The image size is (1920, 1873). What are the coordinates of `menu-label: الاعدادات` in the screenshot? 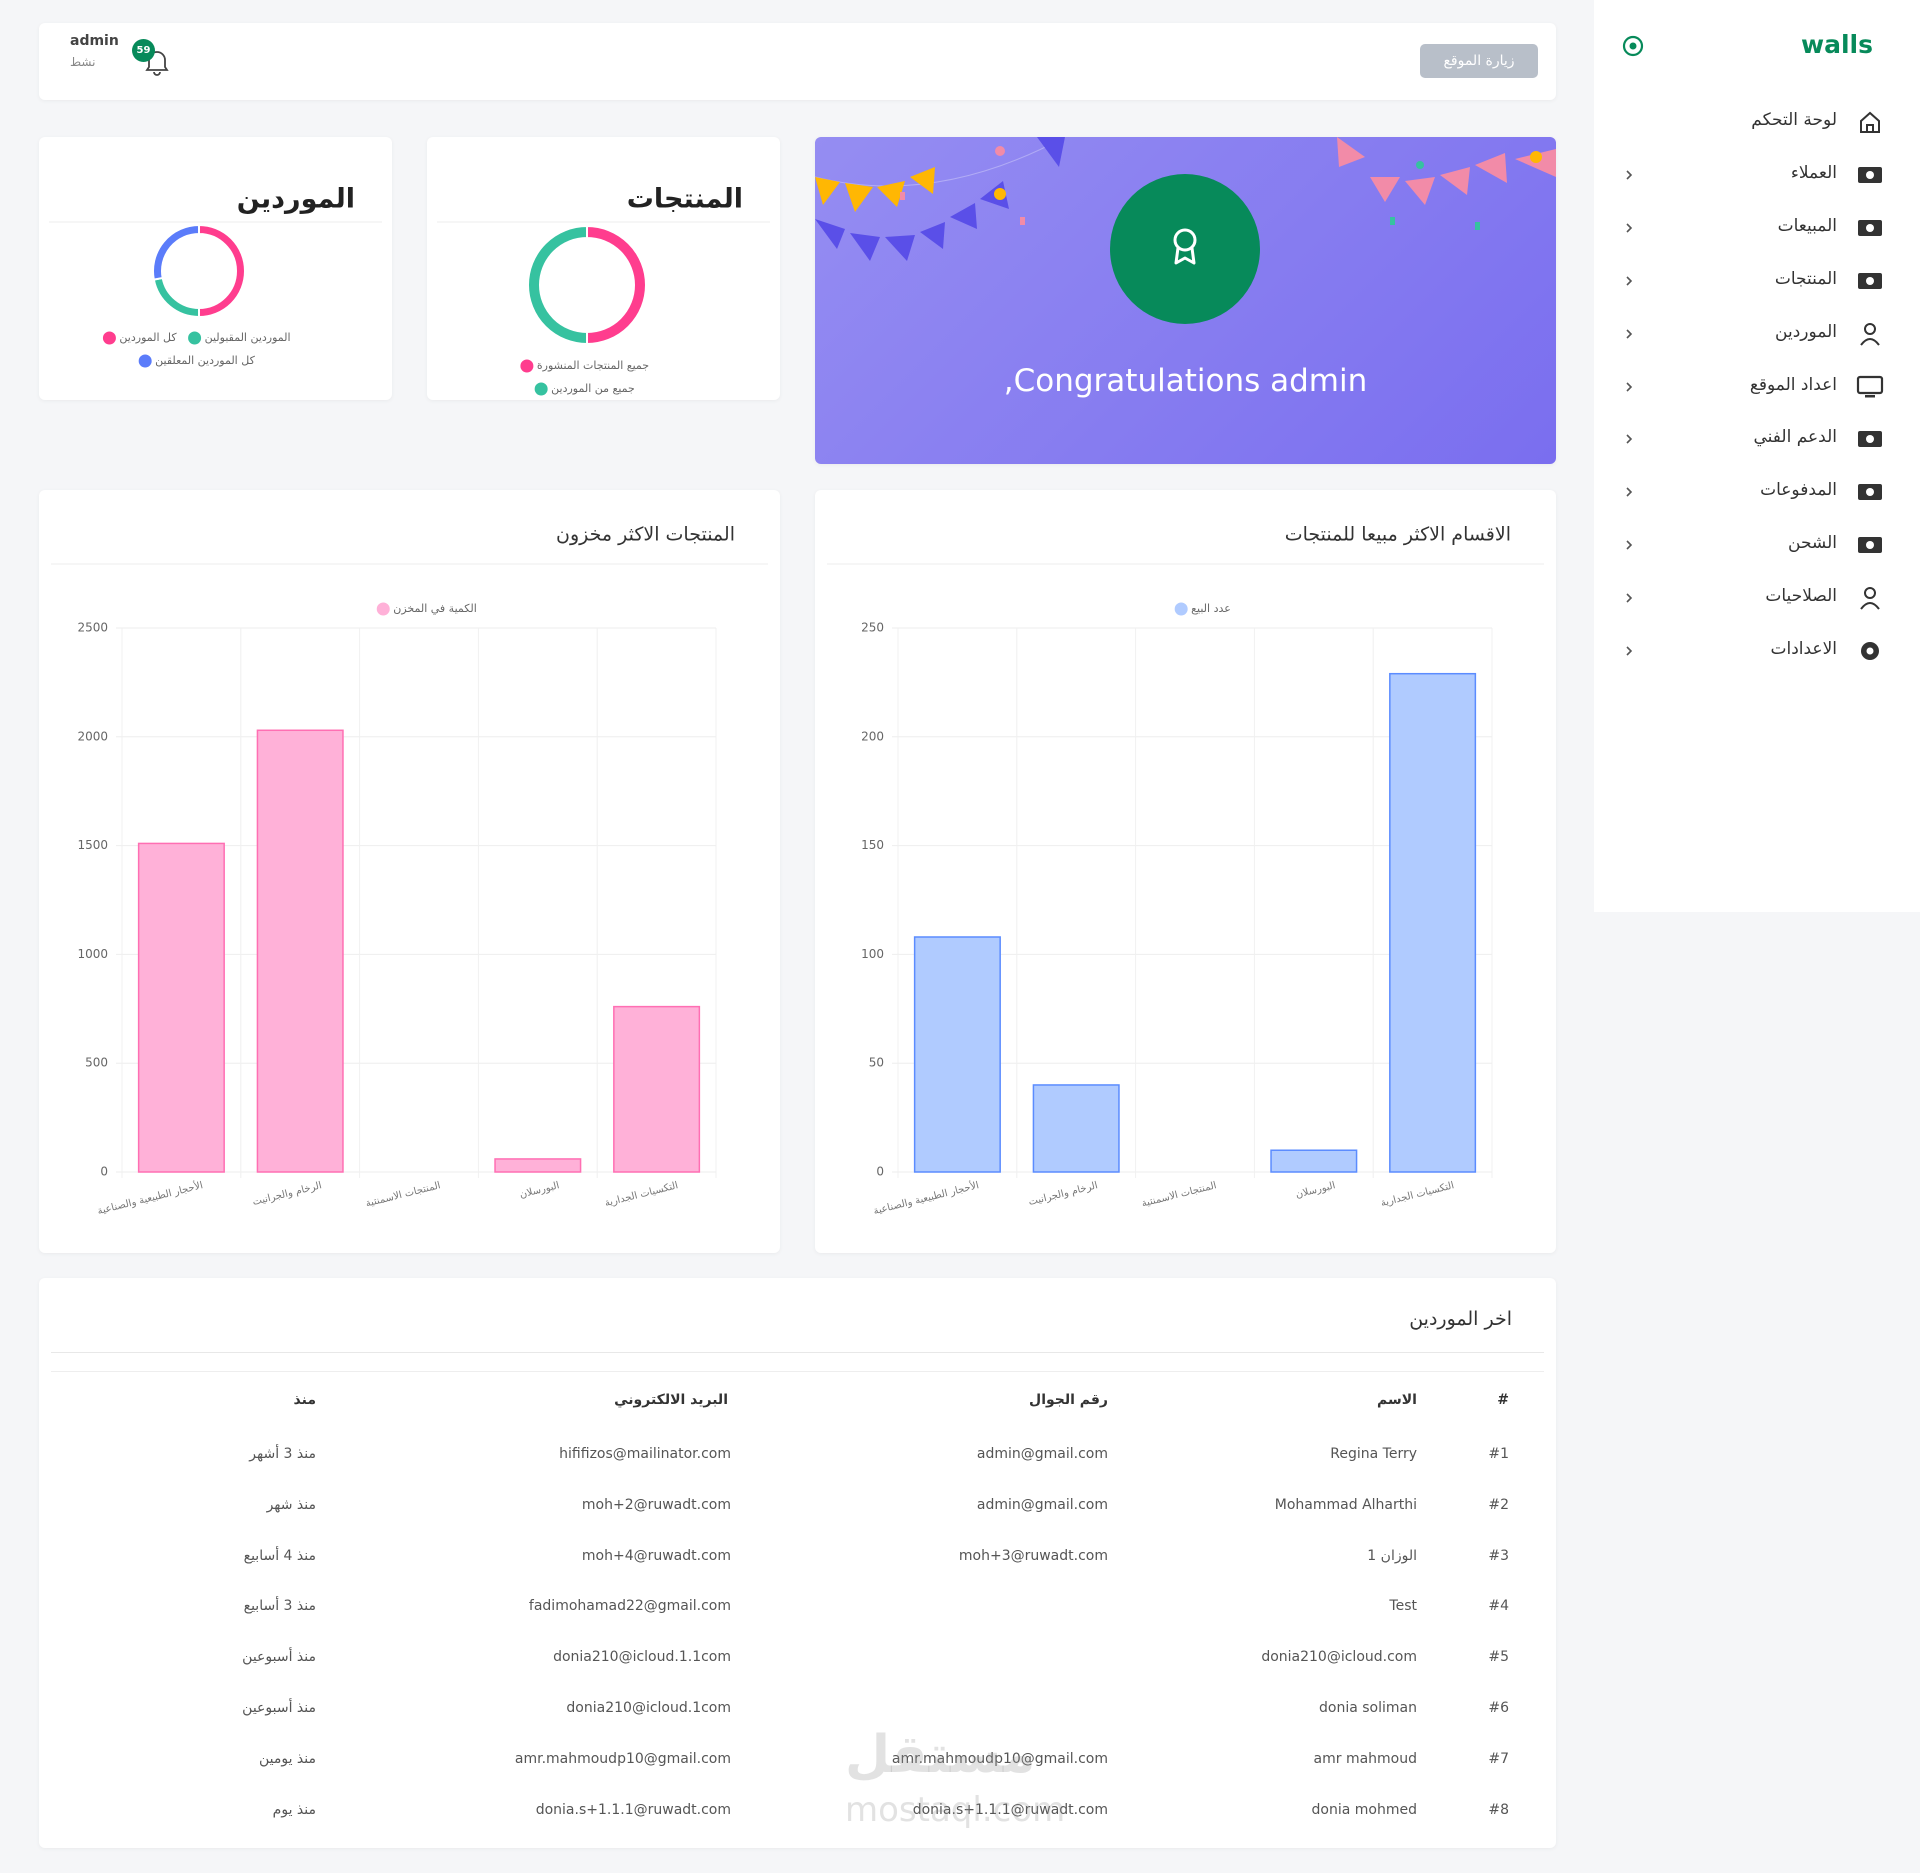 It's located at (1803, 649).